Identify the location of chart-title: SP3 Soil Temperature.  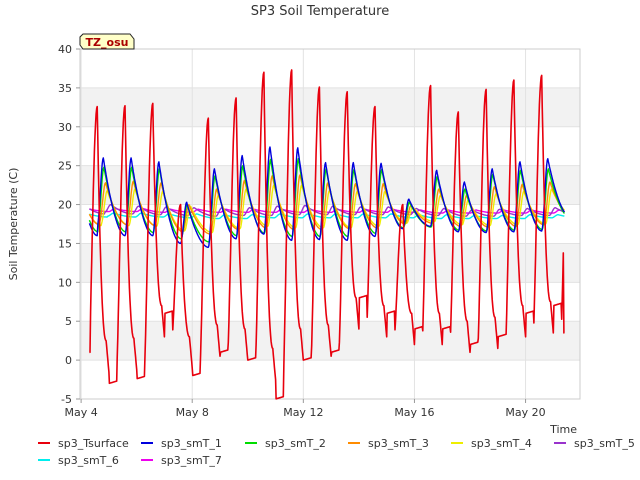
(320, 11).